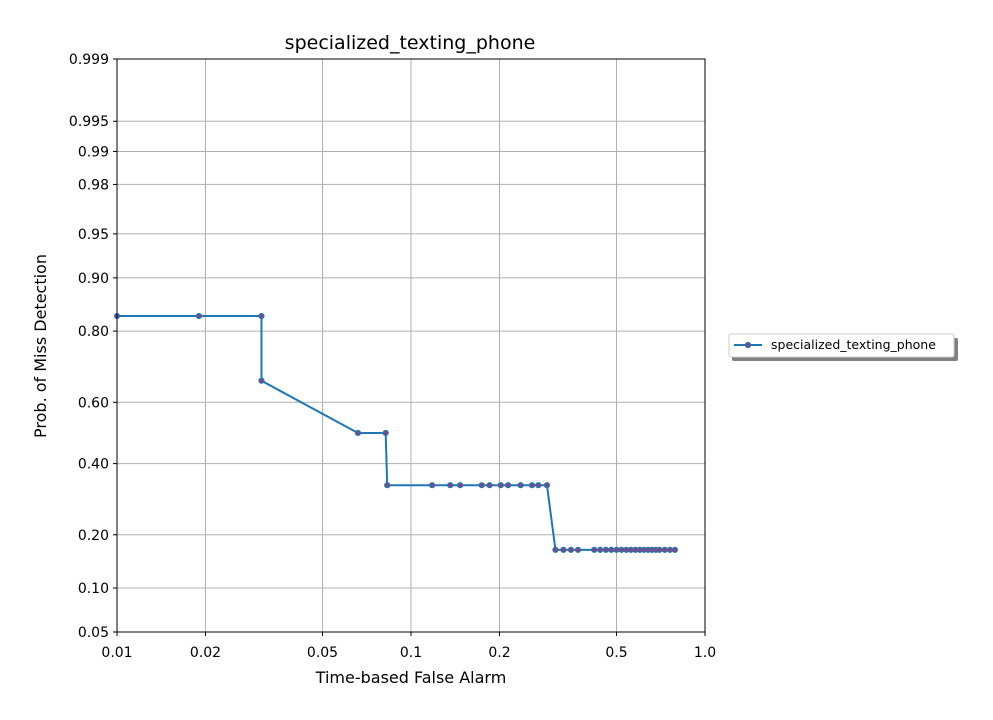  What do you see at coordinates (93, 235) in the screenshot?
I see `y-tick-label: 0.95` at bounding box center [93, 235].